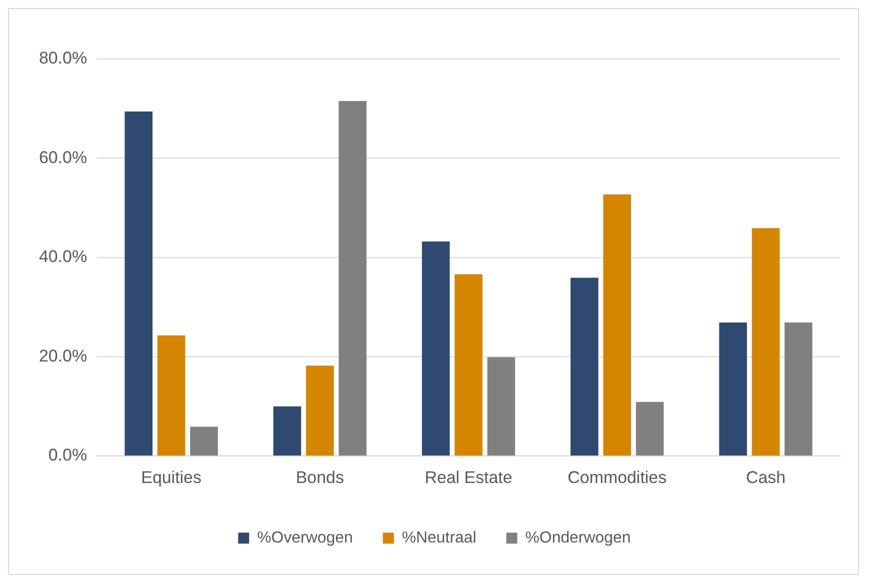  I want to click on x-tick-label: Bonds, so click(320, 477).